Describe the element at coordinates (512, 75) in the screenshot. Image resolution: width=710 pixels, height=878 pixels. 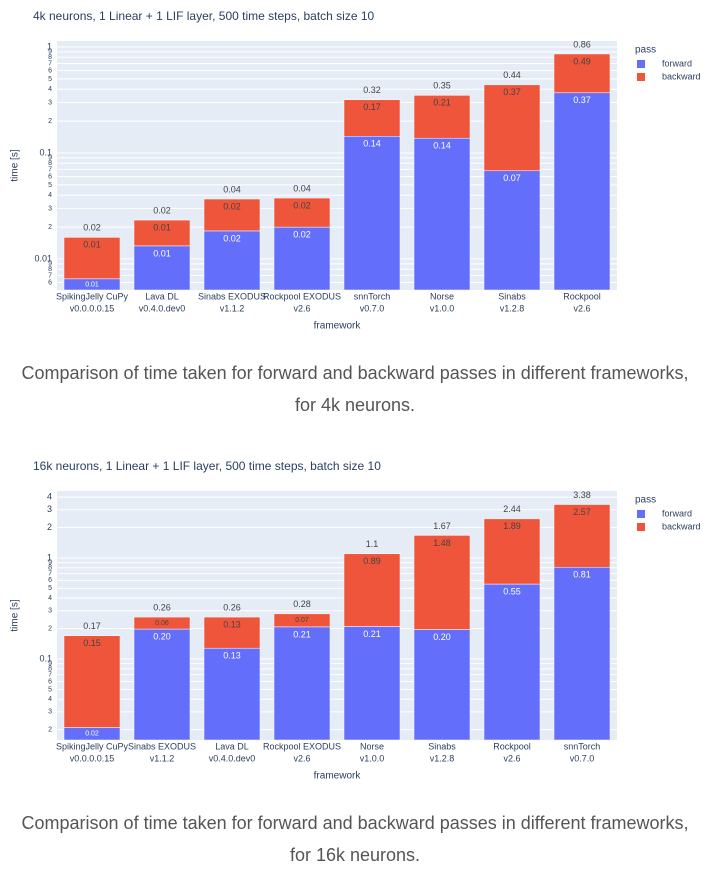
I see `bar-total-label: 0.44` at that location.